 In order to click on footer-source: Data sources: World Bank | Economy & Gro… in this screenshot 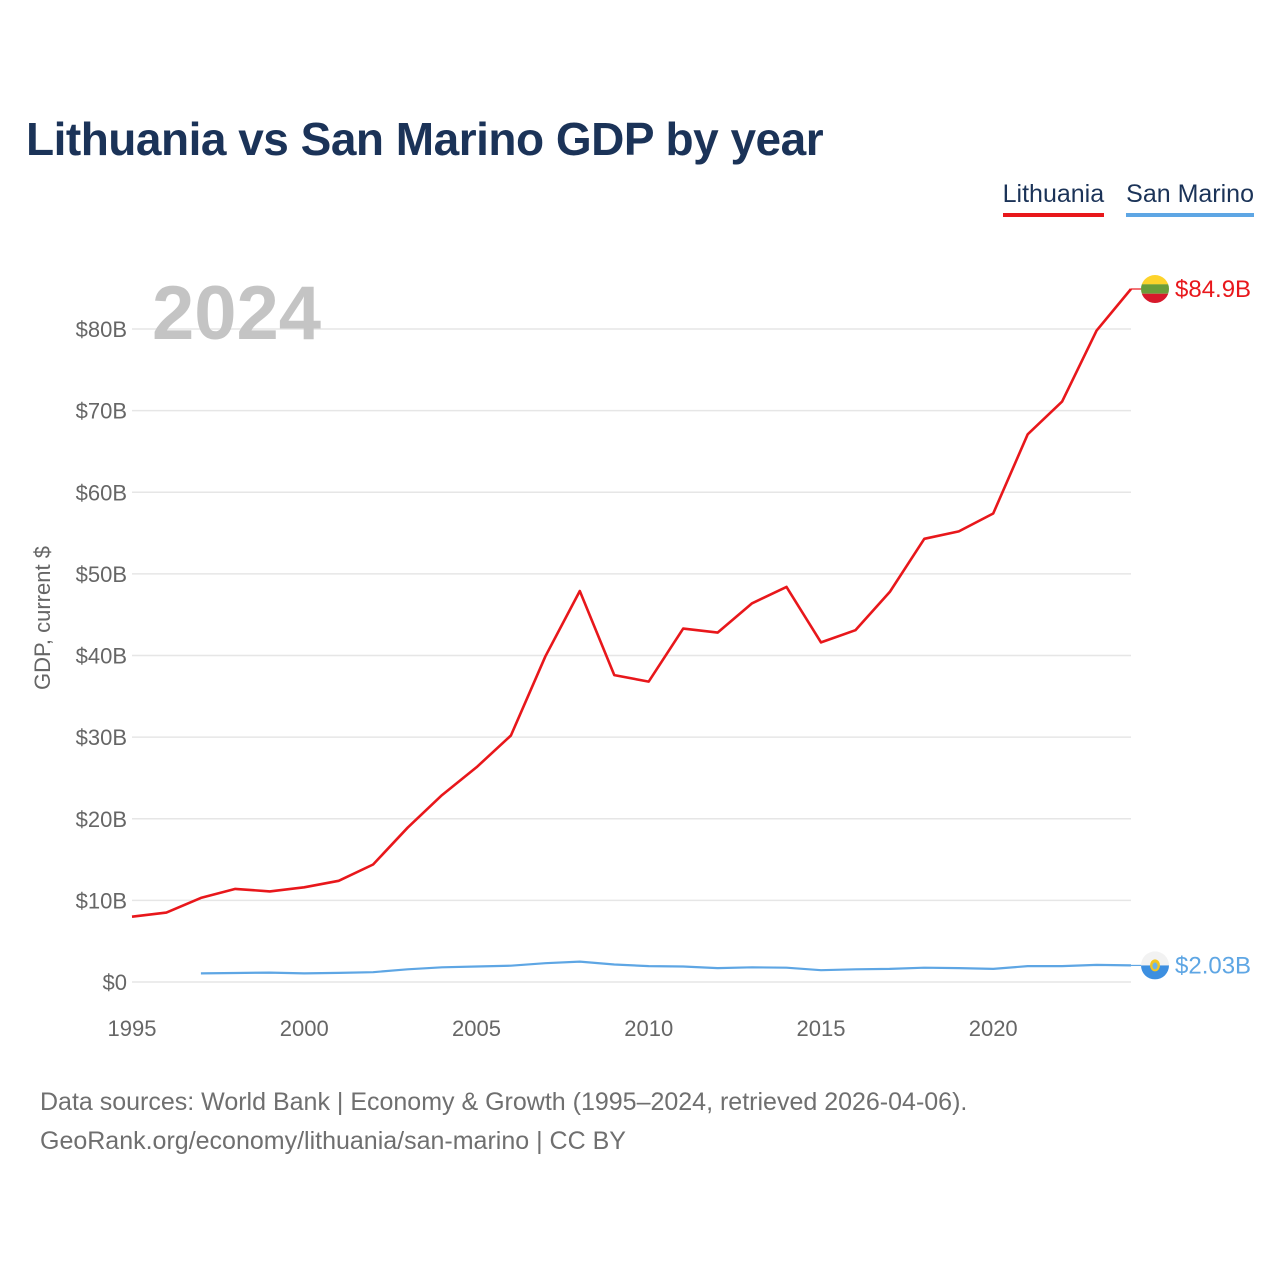, I will do `click(503, 1122)`.